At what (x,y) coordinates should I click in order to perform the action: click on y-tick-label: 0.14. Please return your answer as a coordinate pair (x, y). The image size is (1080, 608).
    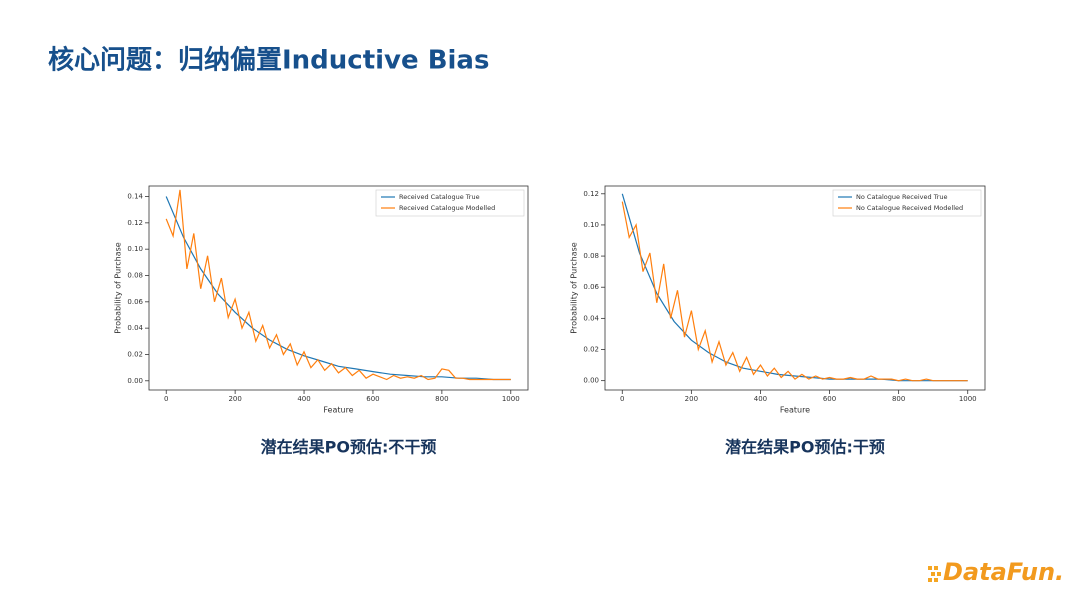
    Looking at the image, I should click on (135, 197).